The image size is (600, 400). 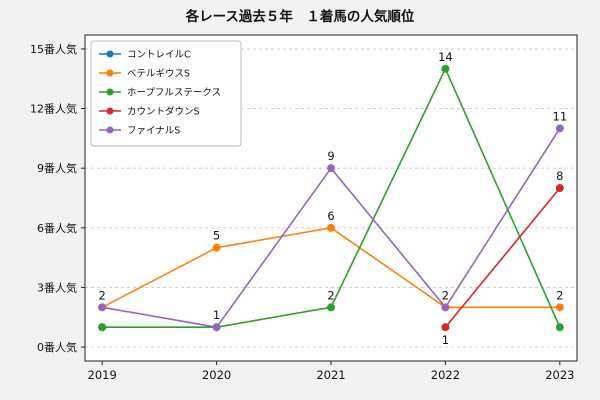 I want to click on y-tick-label: 15番人気, so click(x=53, y=49).